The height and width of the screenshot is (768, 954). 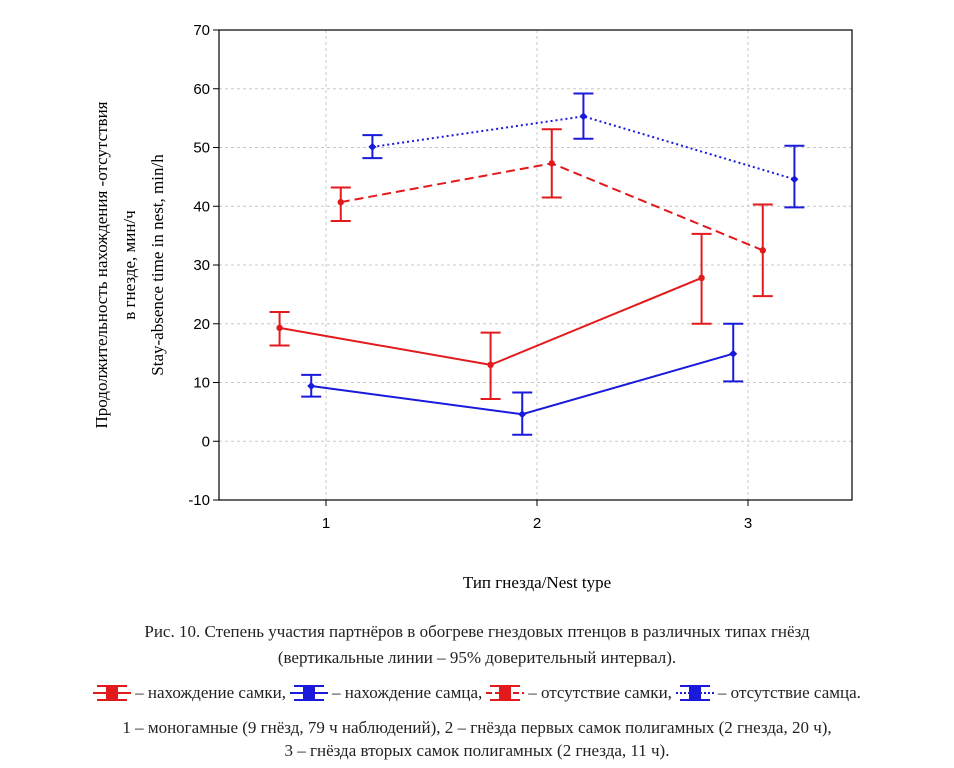 What do you see at coordinates (201, 383) in the screenshot?
I see `y-tick-label: 10` at bounding box center [201, 383].